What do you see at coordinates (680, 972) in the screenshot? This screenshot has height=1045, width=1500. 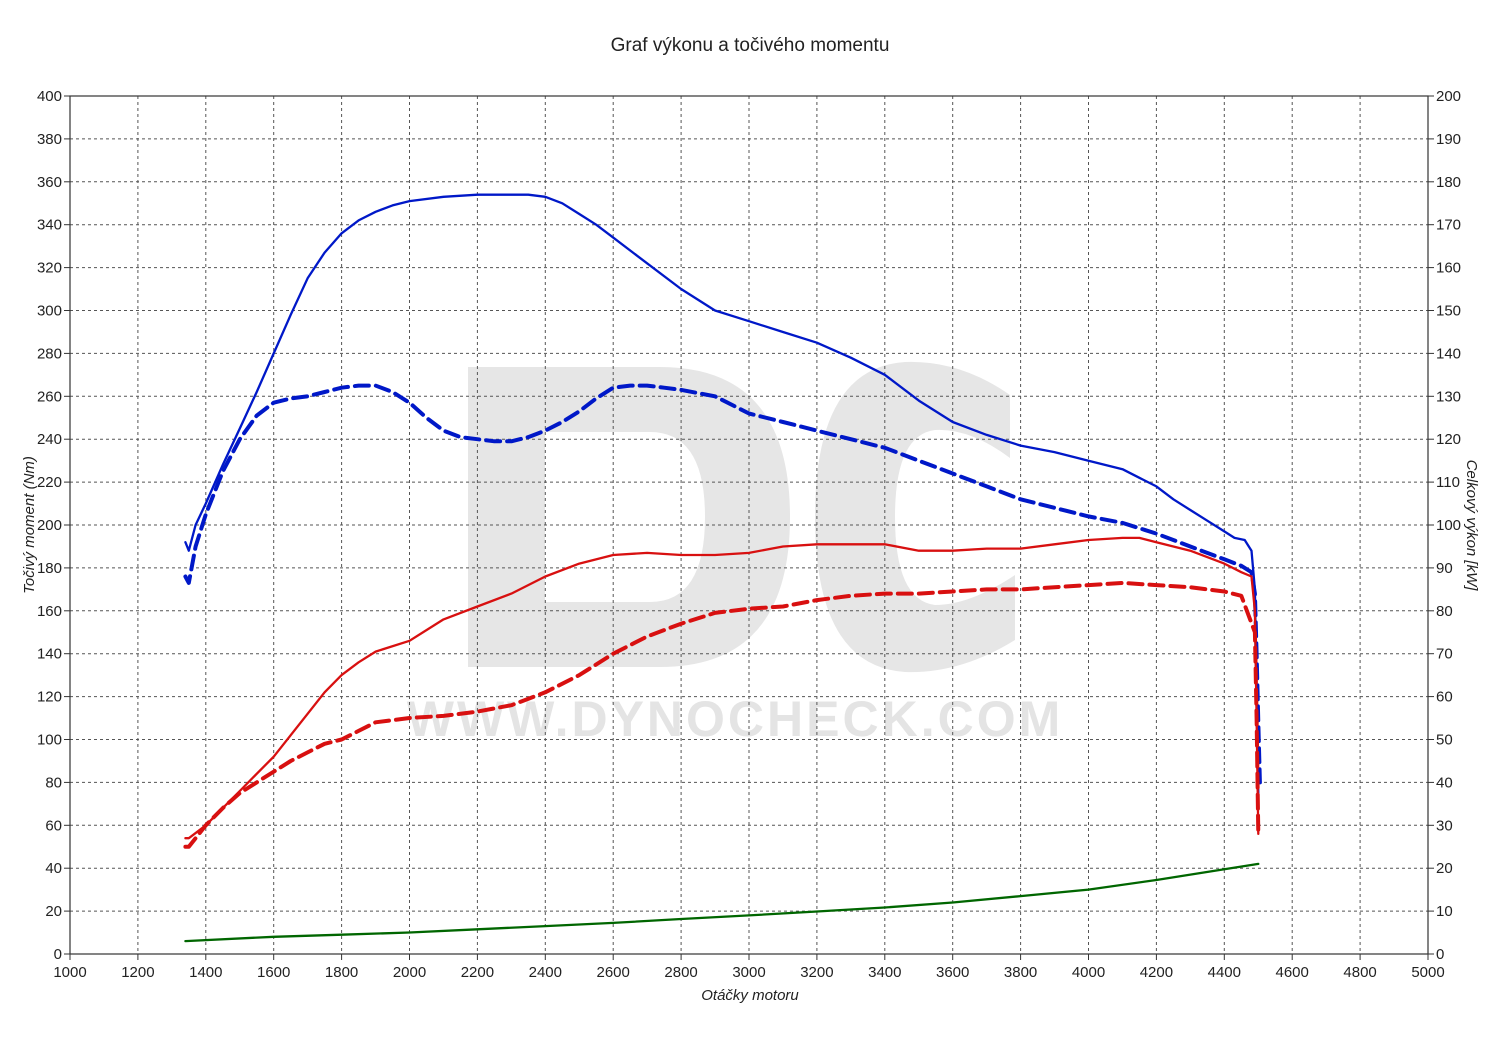 I see `x-tick-label: 2800` at bounding box center [680, 972].